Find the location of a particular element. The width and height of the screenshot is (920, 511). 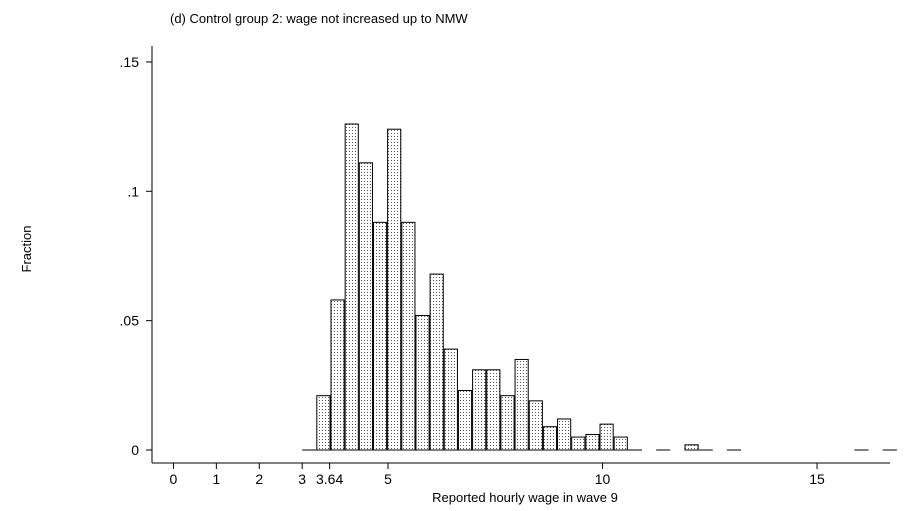

x-tick-label: 3.64 is located at coordinates (329, 479).